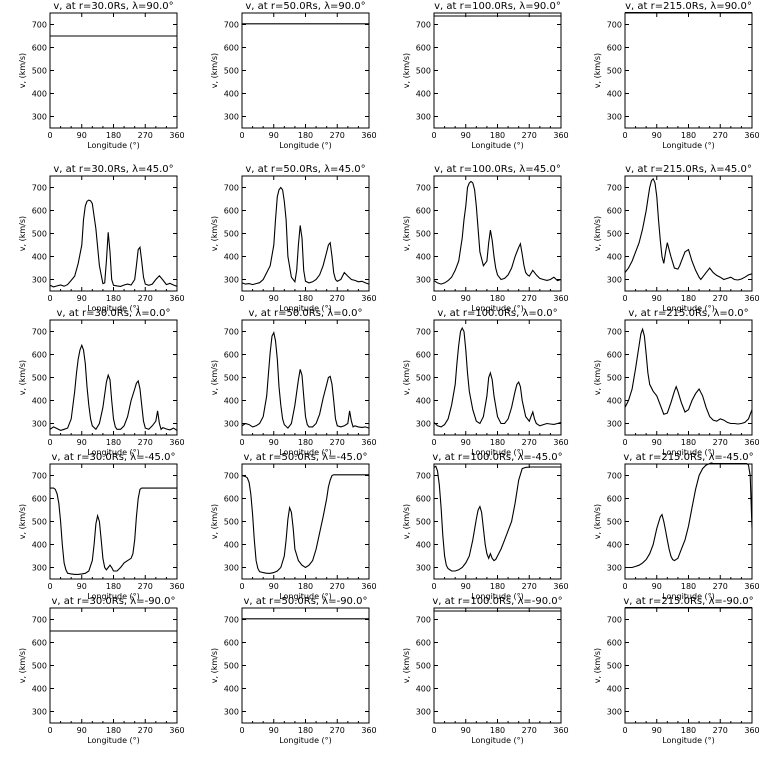 This screenshot has width=768, height=768. I want to click on panel-title: v, at r=50.0Rs, λ=90.0°, so click(305, 6).